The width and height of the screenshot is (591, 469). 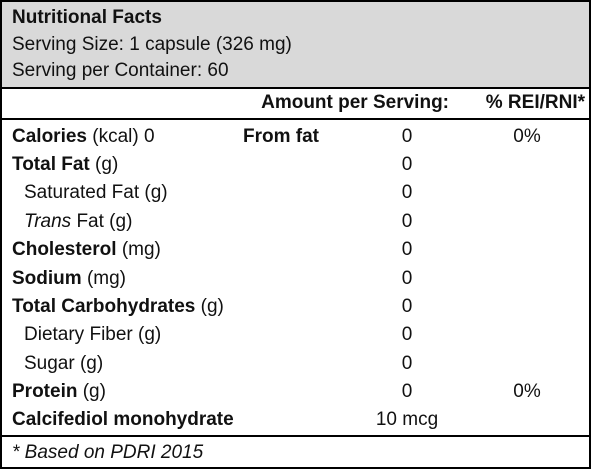 I want to click on nutrient: Total Carbohydrates, so click(x=104, y=306).